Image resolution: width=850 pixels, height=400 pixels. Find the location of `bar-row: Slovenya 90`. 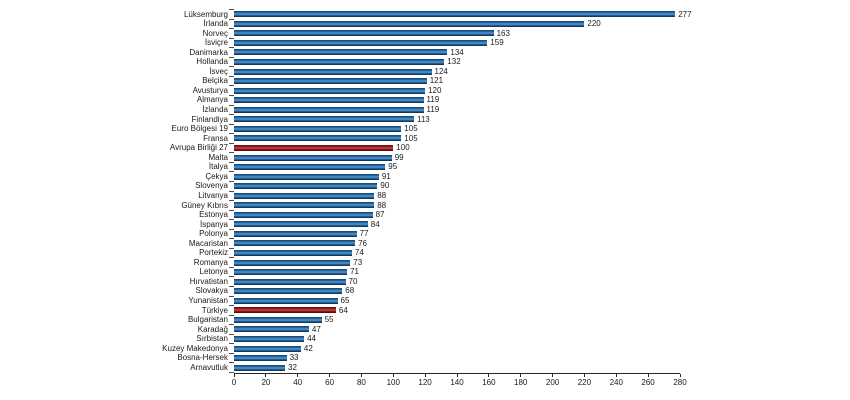

bar-row: Slovenya 90 is located at coordinates (425, 186).